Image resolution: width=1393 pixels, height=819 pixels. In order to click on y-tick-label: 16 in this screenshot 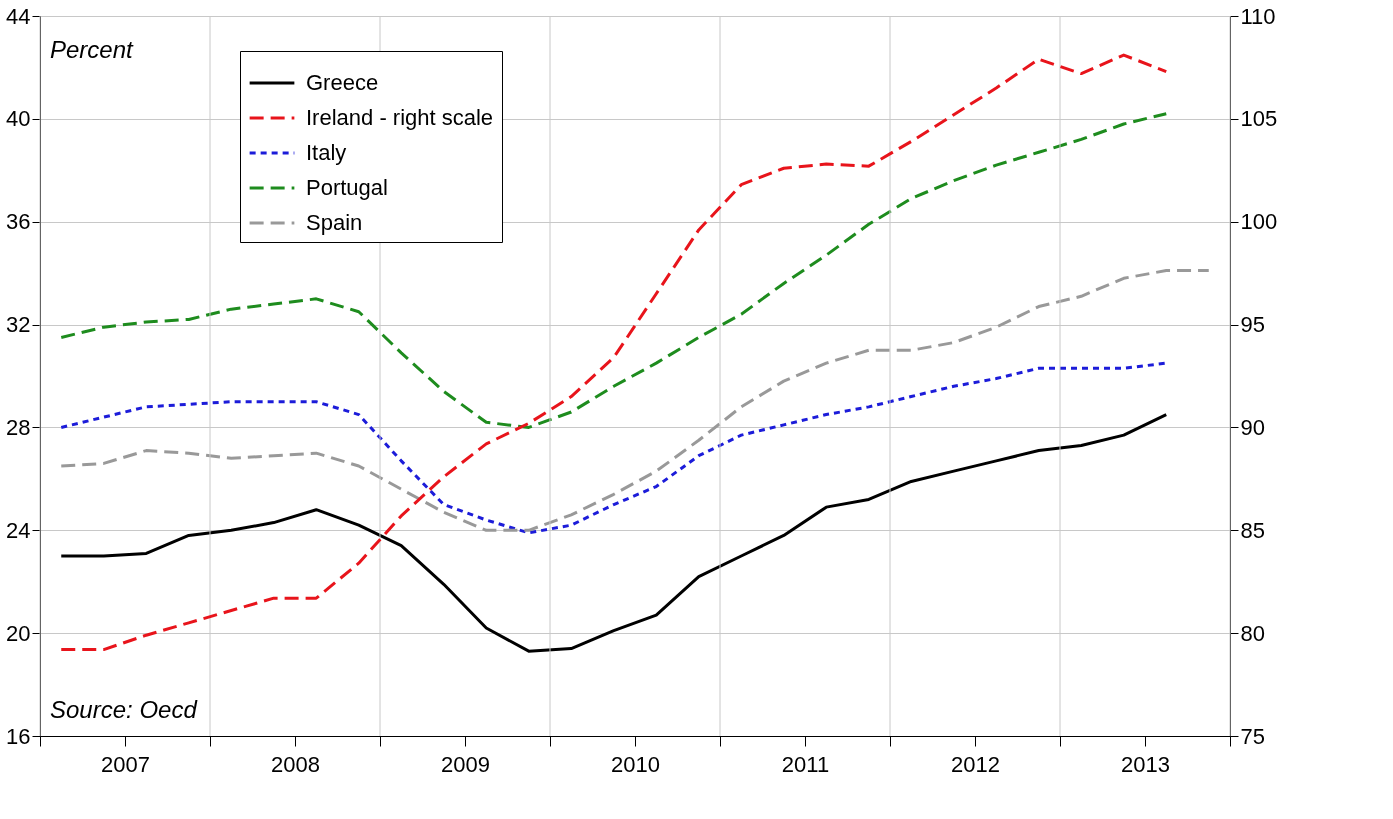, I will do `click(18, 736)`.